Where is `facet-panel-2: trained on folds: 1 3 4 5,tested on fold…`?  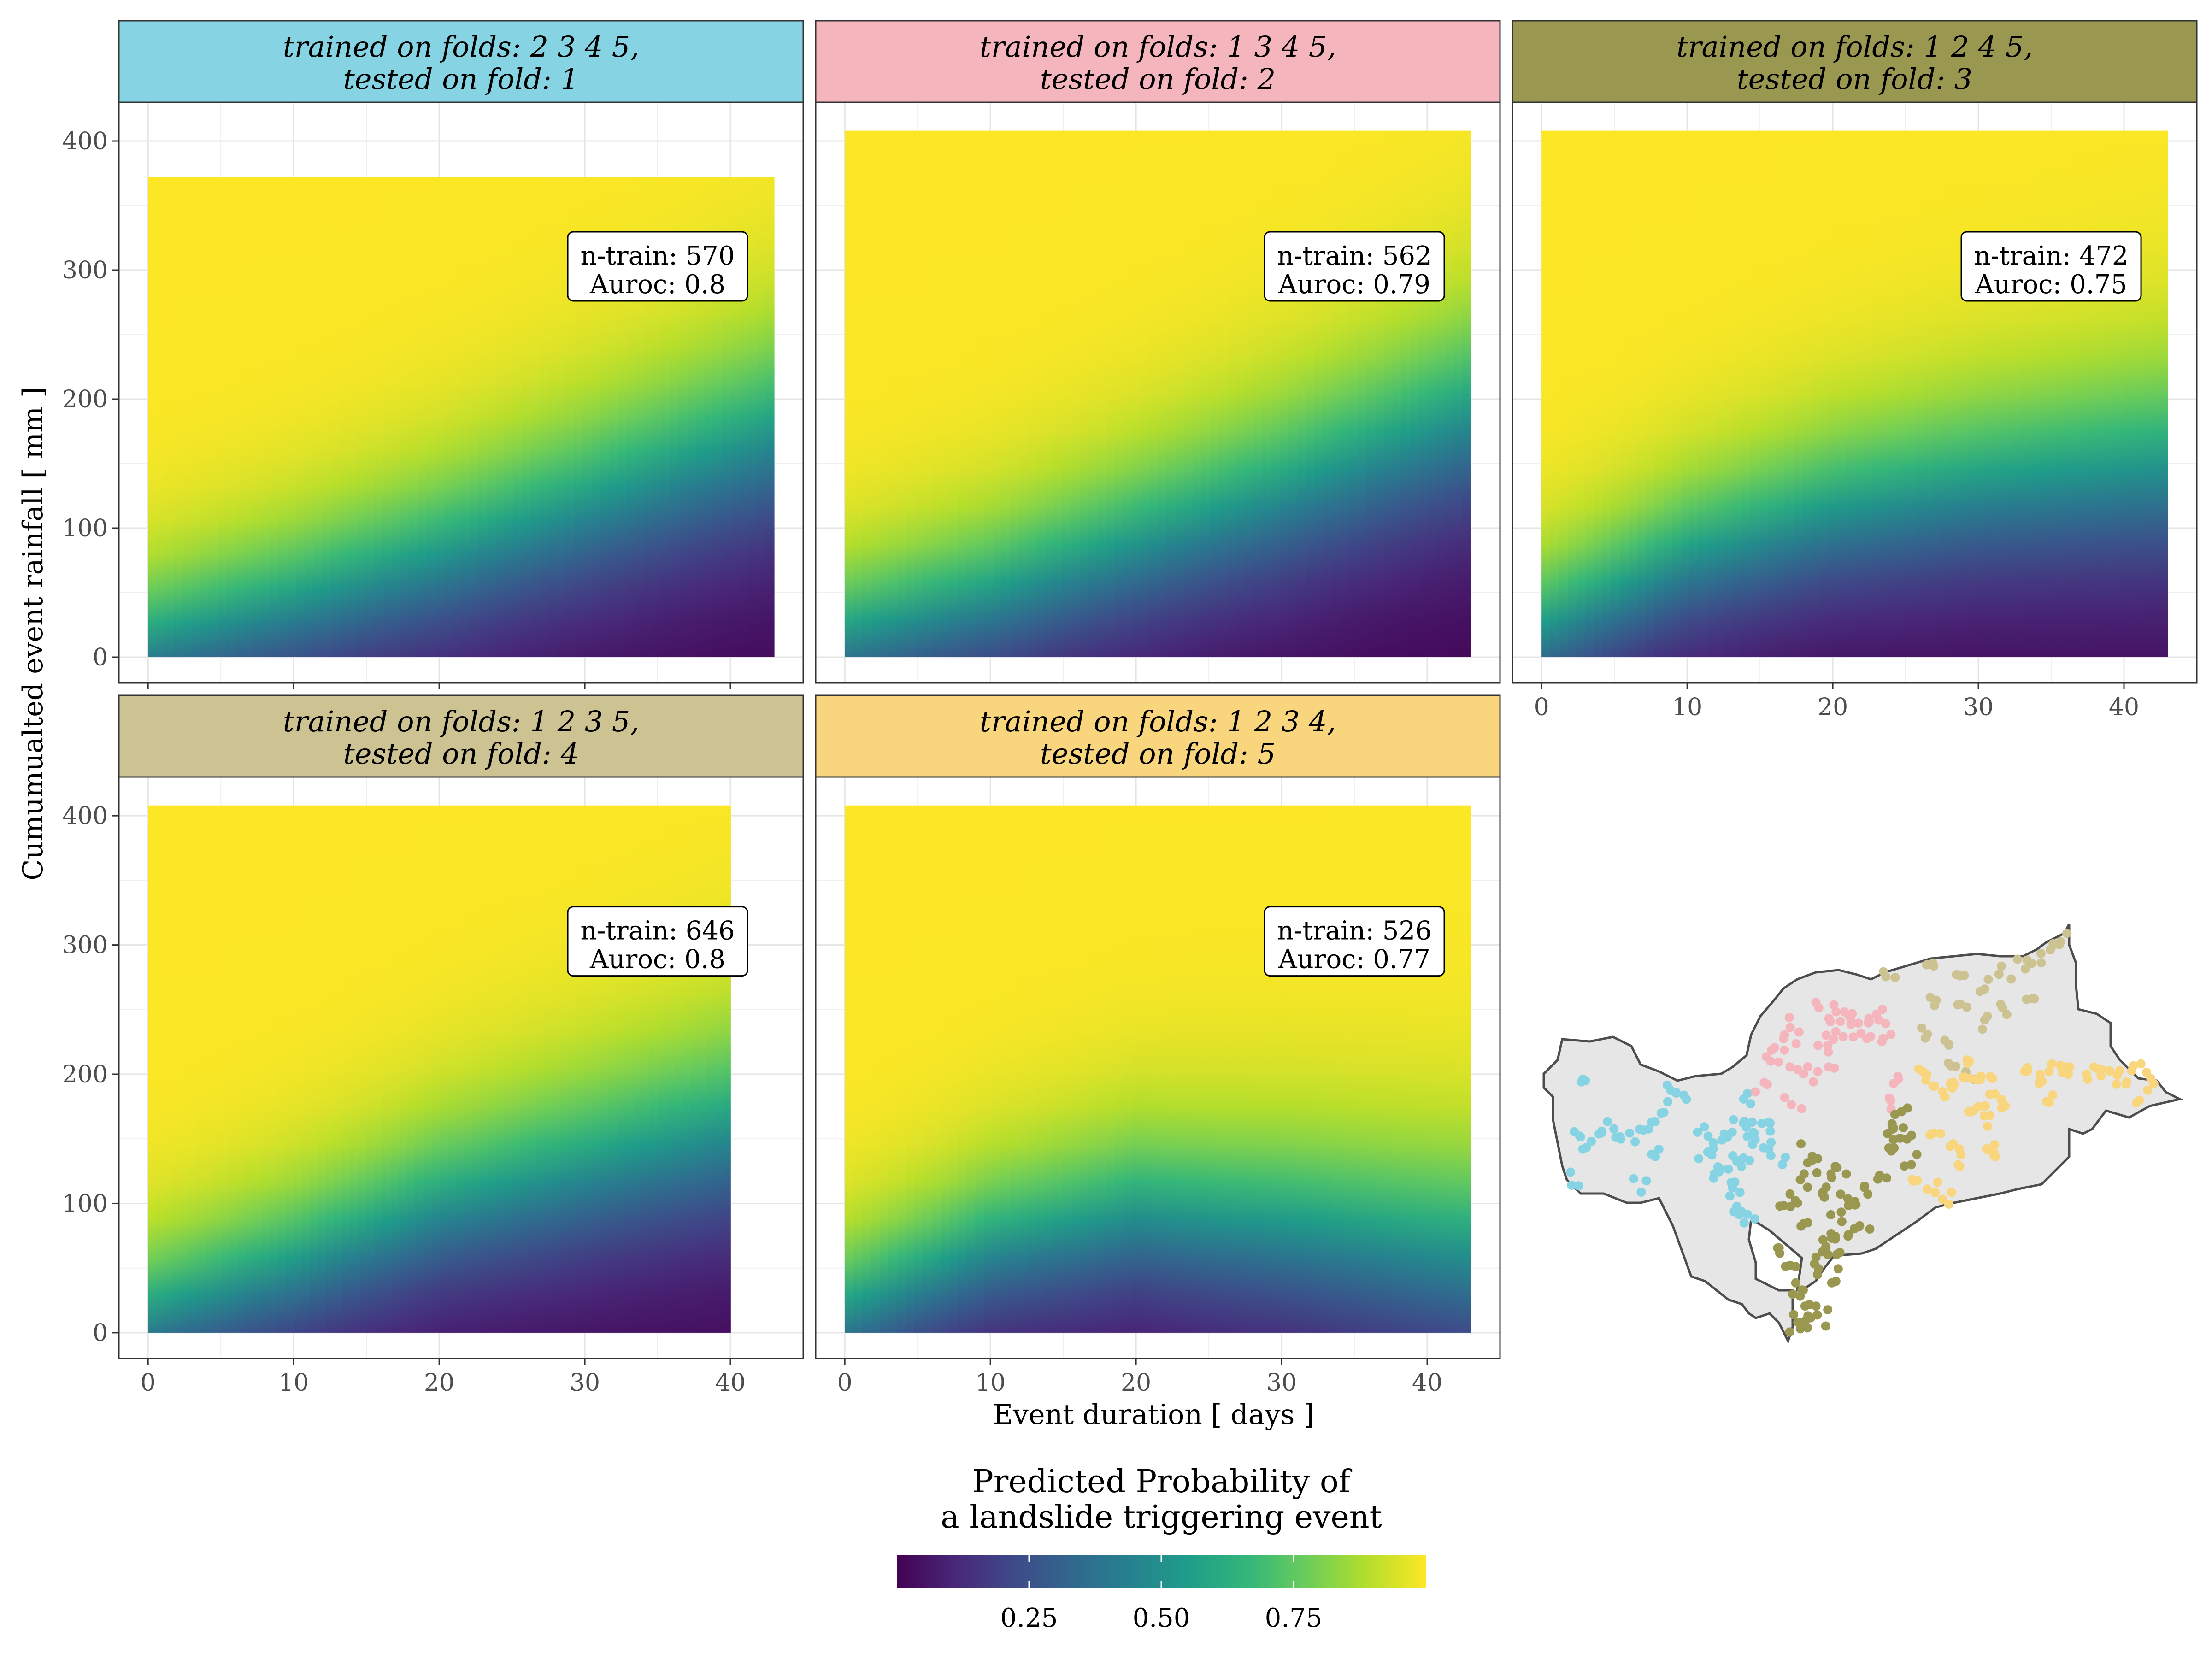
facet-panel-2: trained on folds: 1 3 4 5,tested on fold… is located at coordinates (1158, 352).